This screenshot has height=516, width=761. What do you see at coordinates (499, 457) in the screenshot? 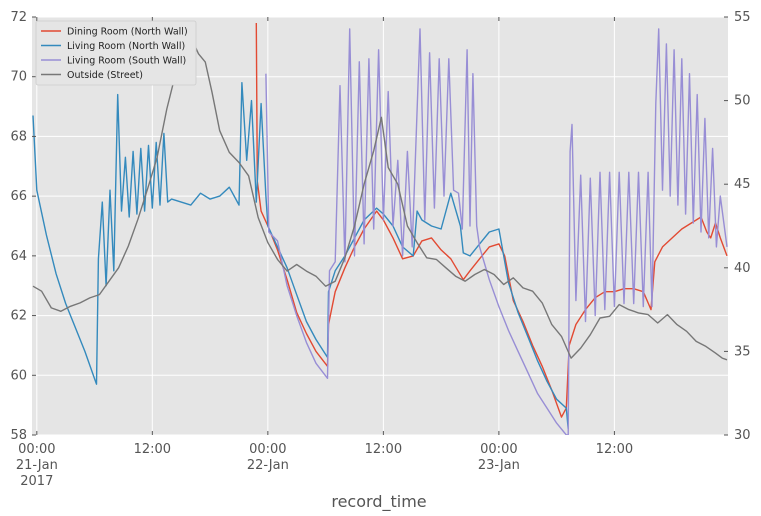
I see `x-tick-label: 00:00 23-Jan` at bounding box center [499, 457].